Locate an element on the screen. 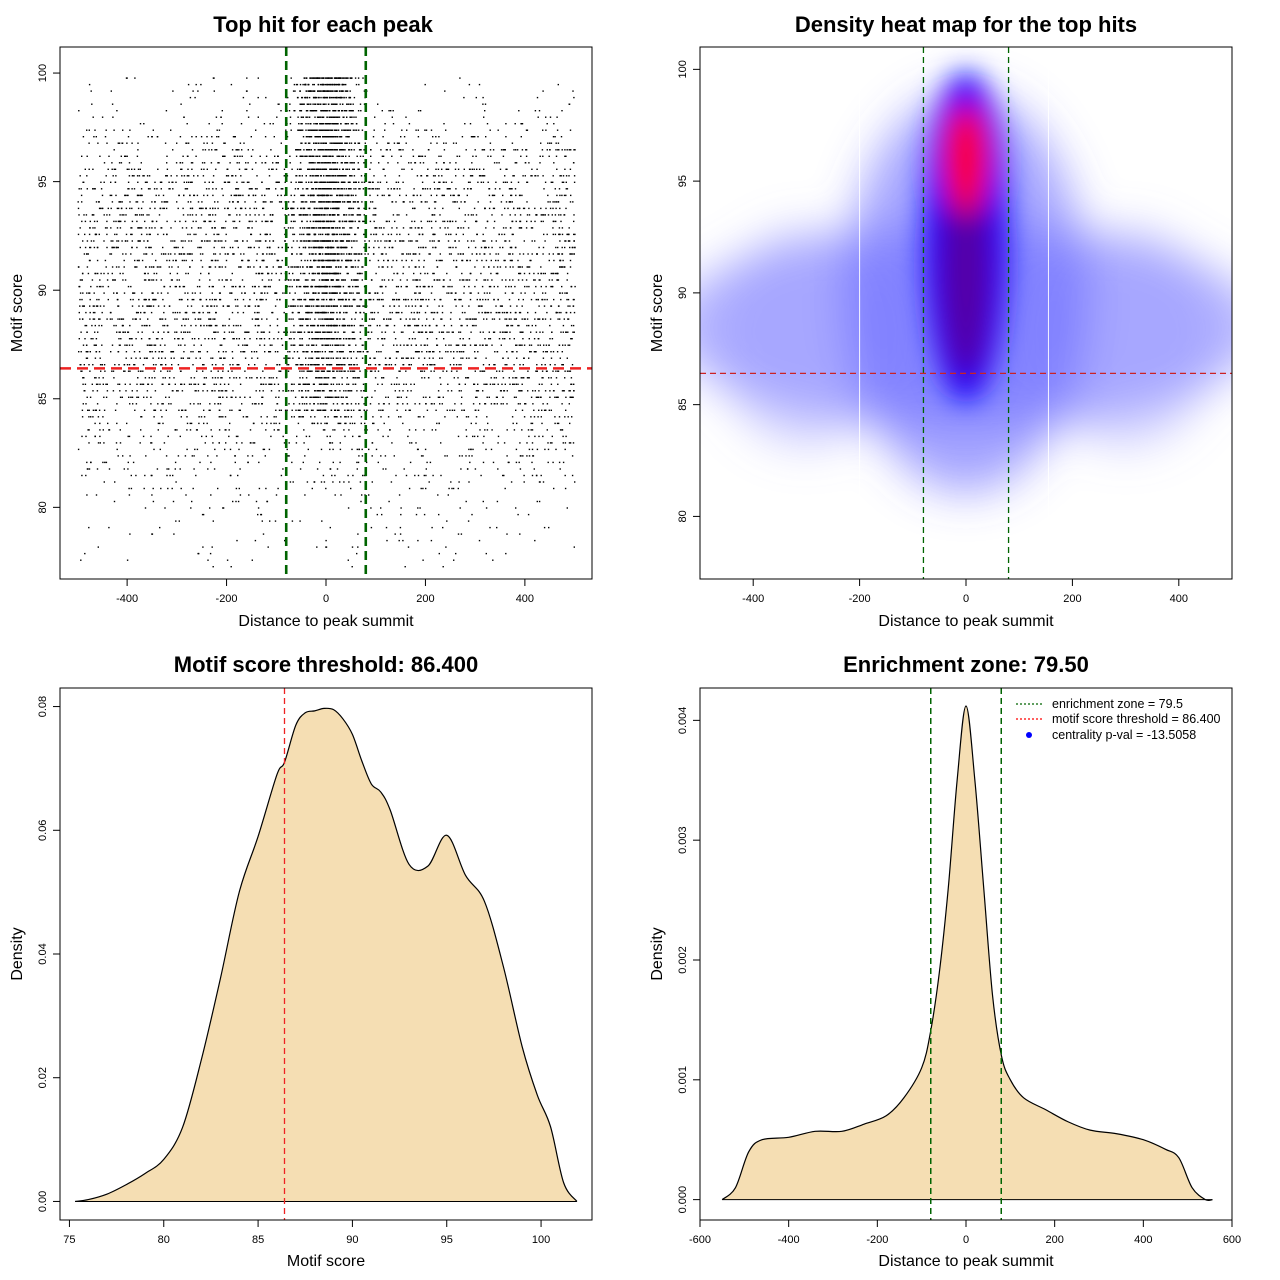 The image size is (1280, 1280). panel1-title: Top hit for each peak is located at coordinates (323, 24).